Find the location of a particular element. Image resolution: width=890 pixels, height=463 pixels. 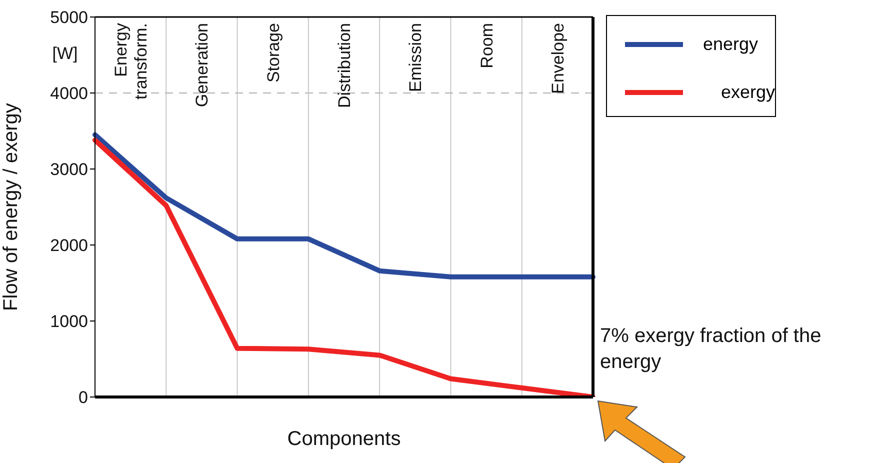

annotation: Envelope is located at coordinates (558, 58).